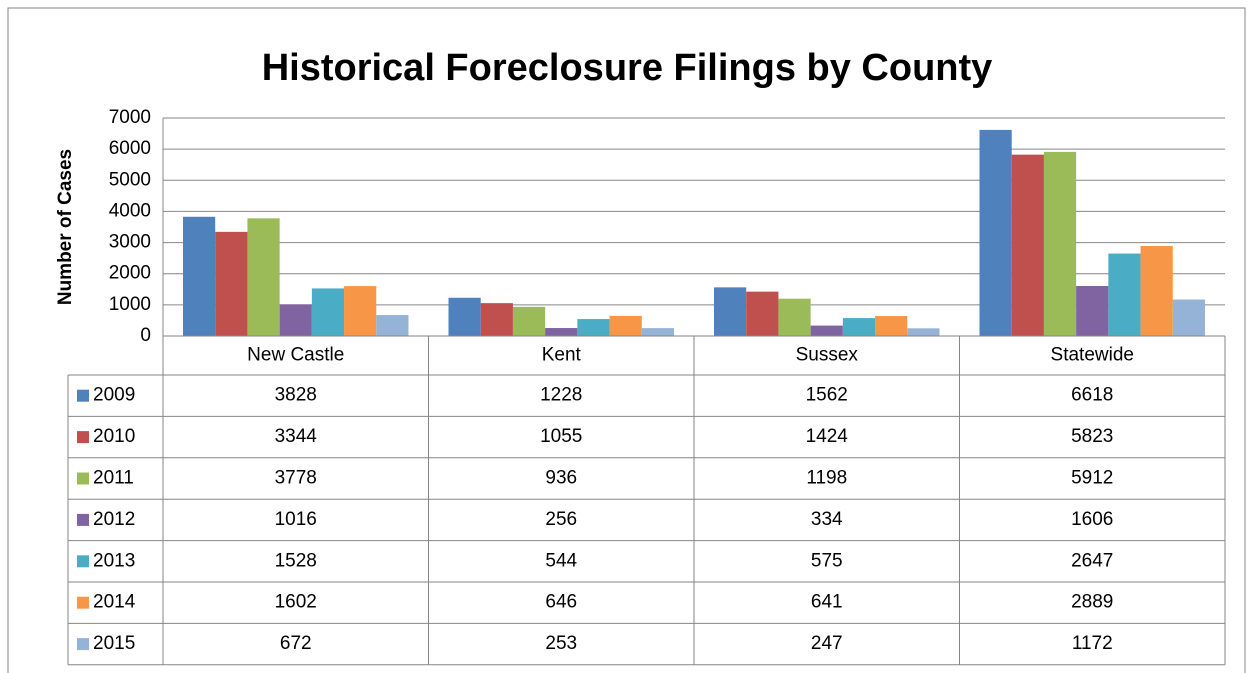  What do you see at coordinates (827, 519) in the screenshot?
I see `table-cell: 334` at bounding box center [827, 519].